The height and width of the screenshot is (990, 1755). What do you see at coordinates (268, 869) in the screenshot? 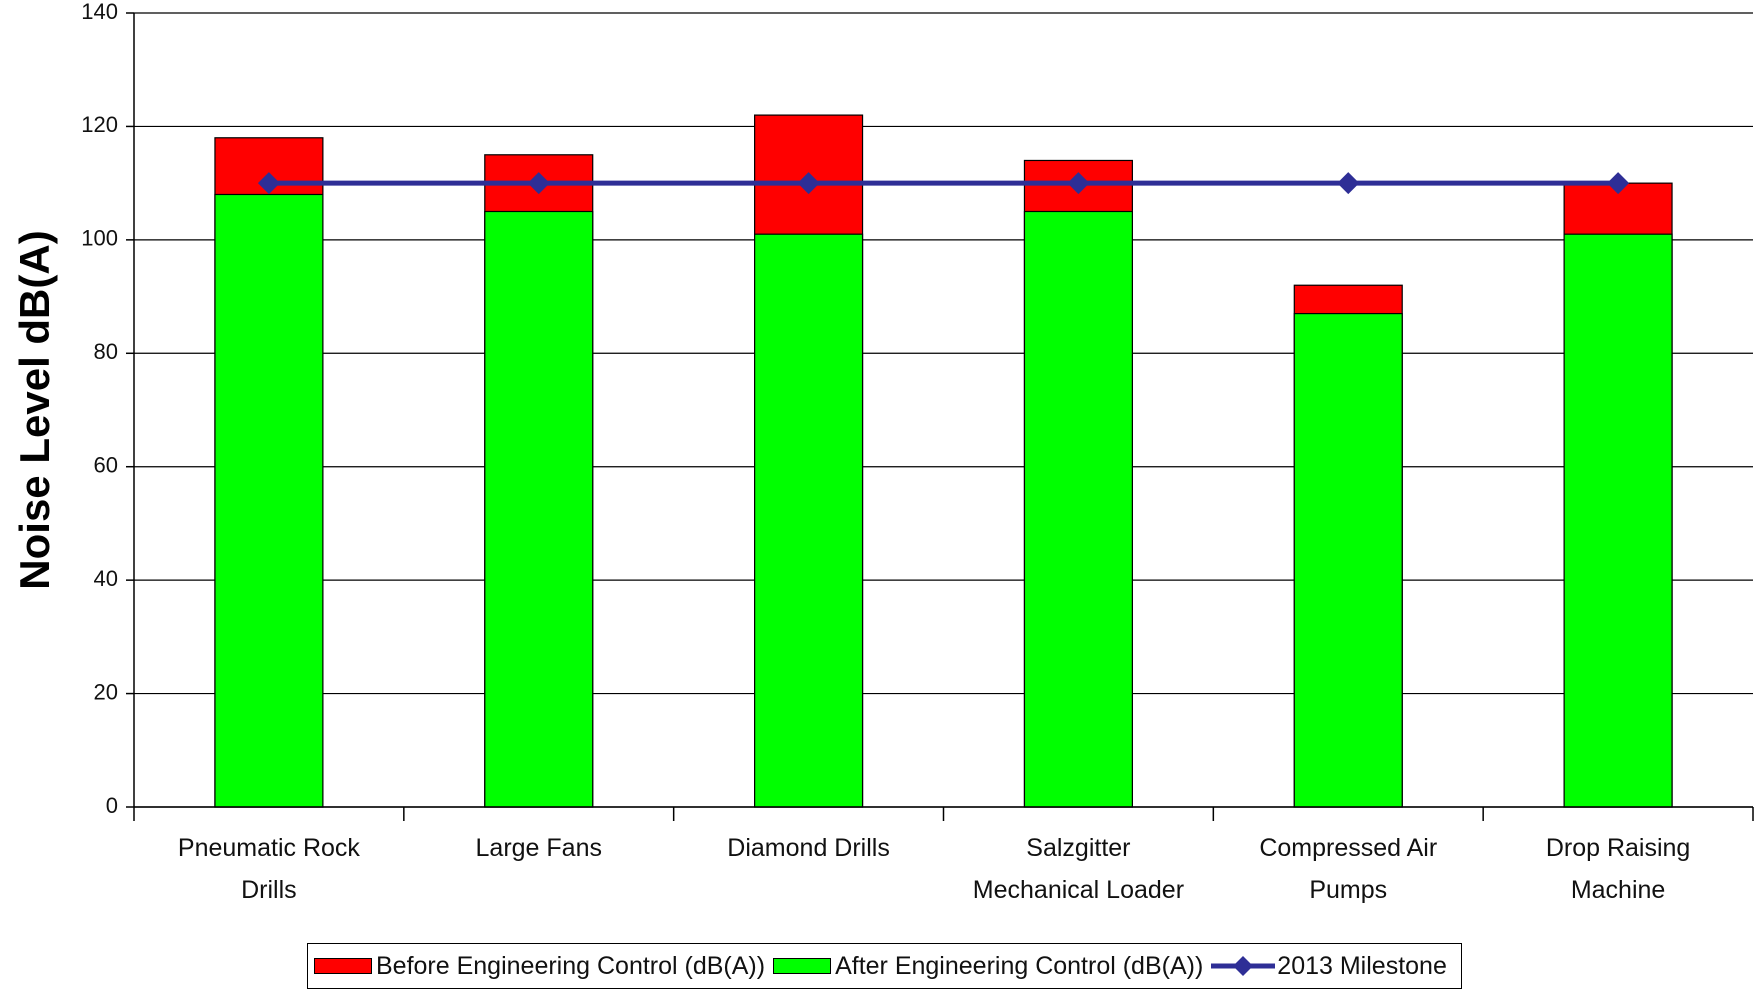
I see `x-tick-label: Pneumatic Rock Drills` at bounding box center [268, 869].